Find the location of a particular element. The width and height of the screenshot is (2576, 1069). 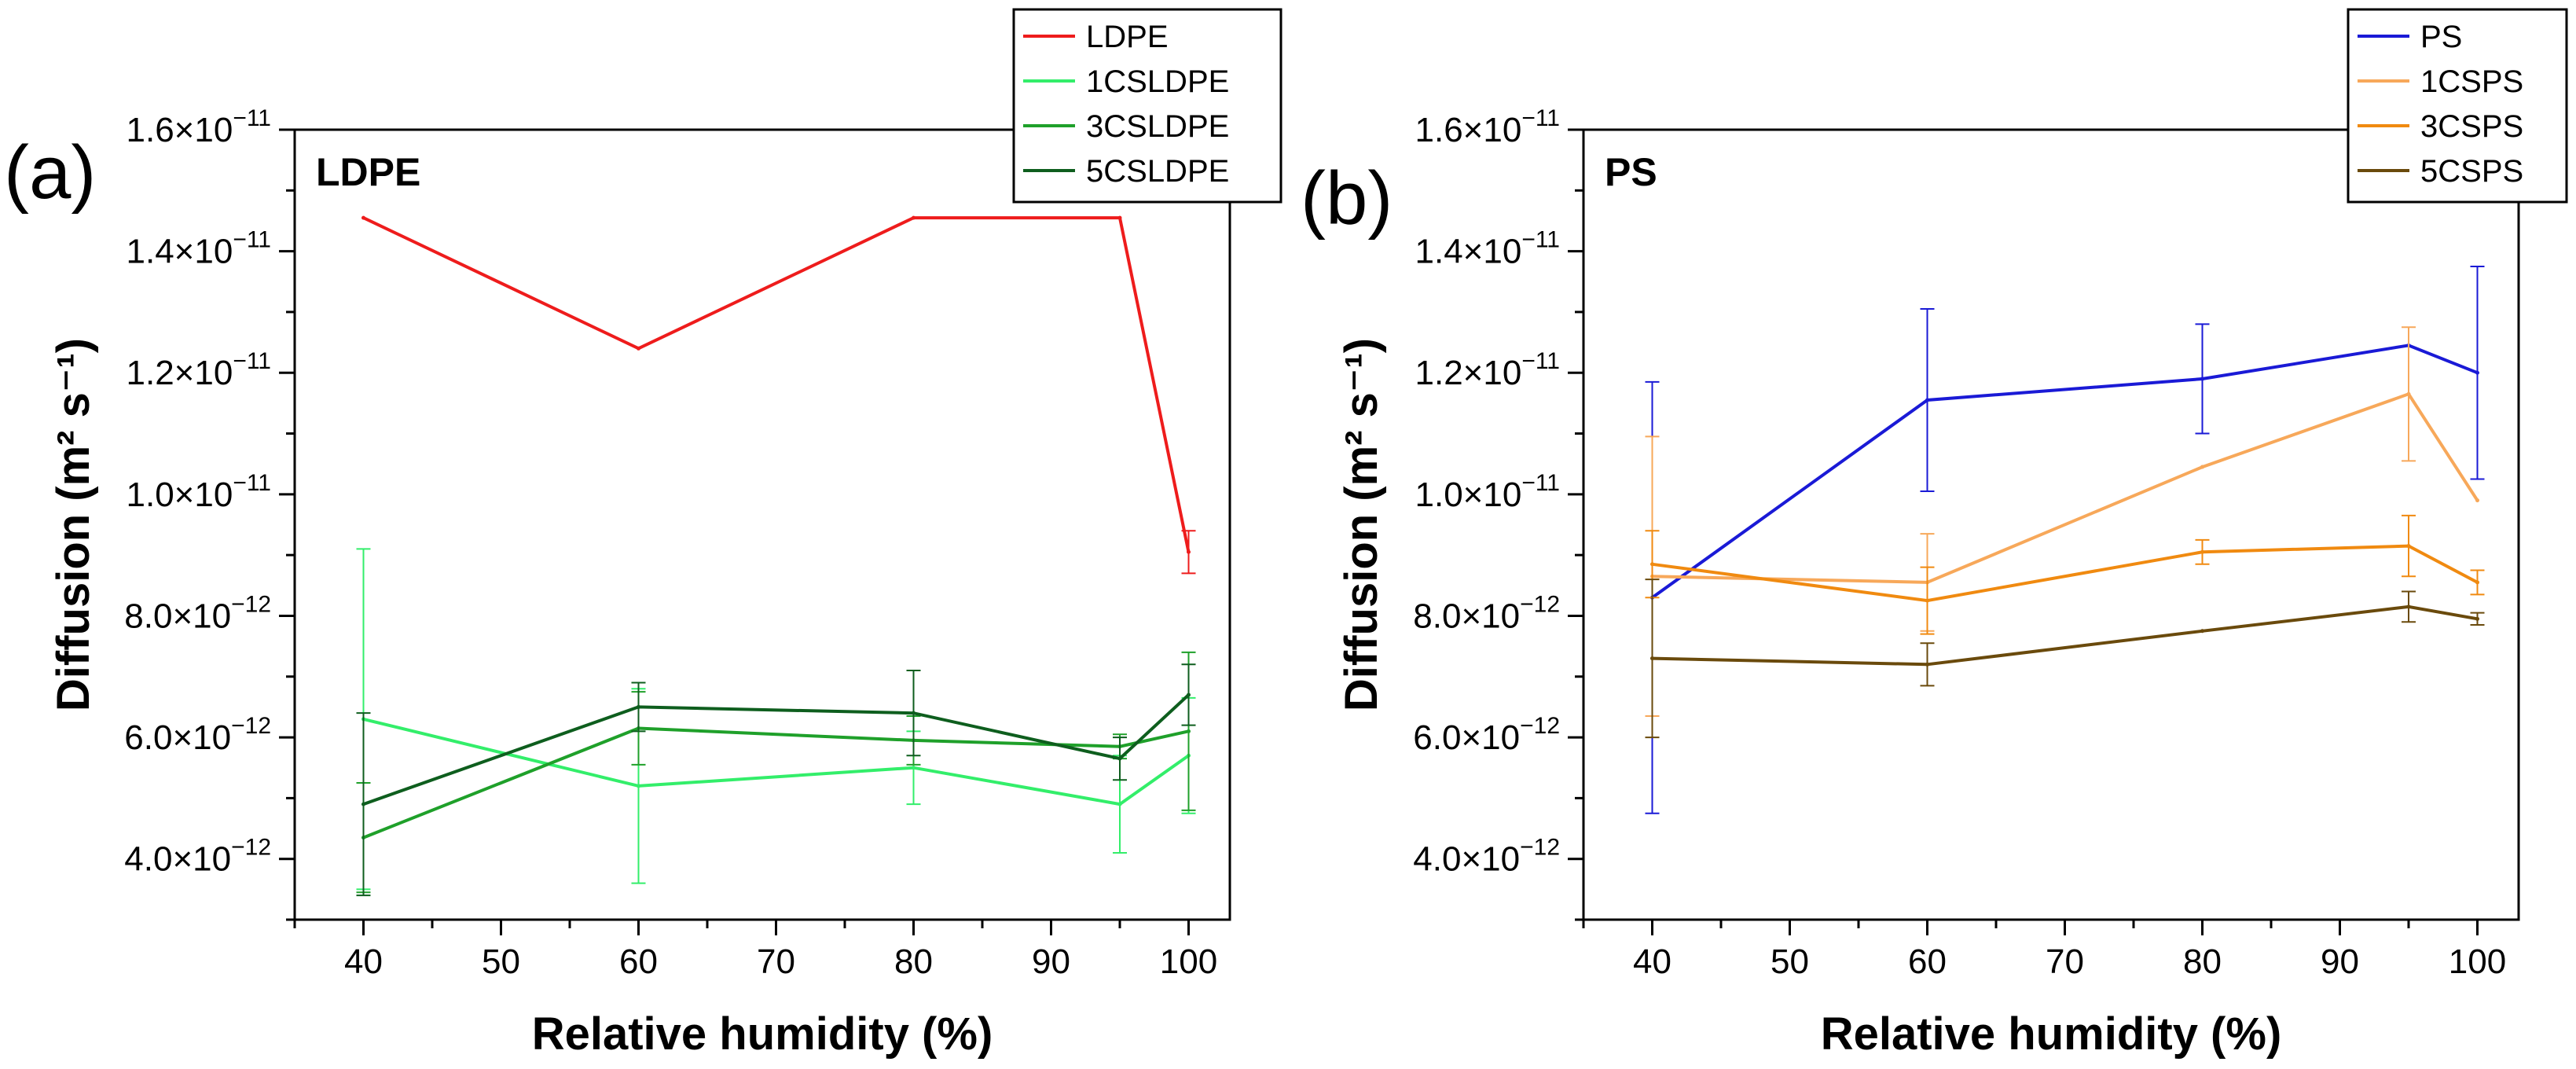

series-5csldpe is located at coordinates (776, 780).